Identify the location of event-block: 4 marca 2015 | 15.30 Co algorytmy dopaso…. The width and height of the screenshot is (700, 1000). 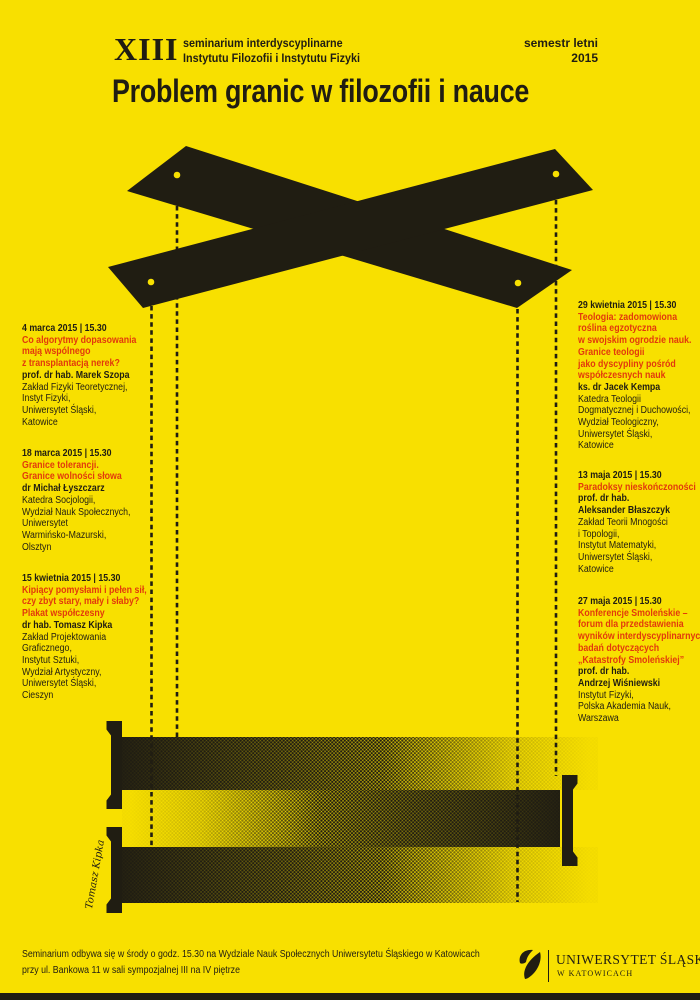
(92, 375).